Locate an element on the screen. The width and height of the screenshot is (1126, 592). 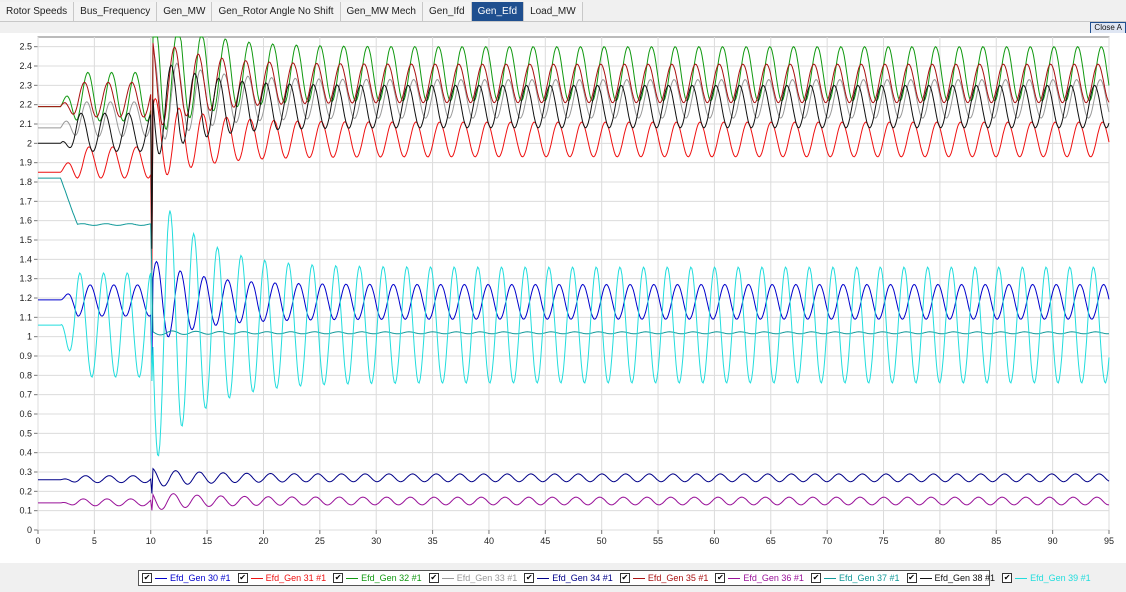
x-tick-label: 35 is located at coordinates (433, 541).